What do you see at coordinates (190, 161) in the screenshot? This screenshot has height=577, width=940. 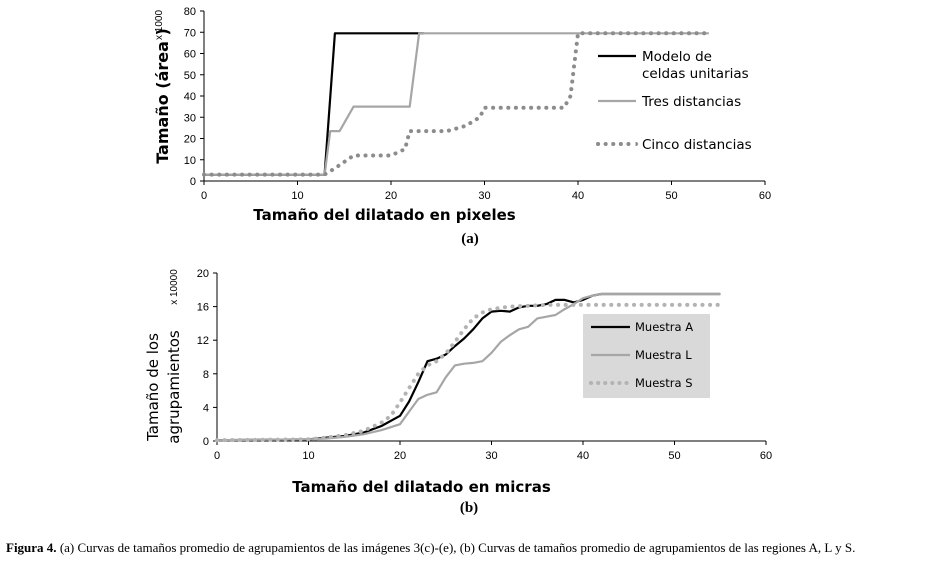 I see `y-tick-label: 10` at bounding box center [190, 161].